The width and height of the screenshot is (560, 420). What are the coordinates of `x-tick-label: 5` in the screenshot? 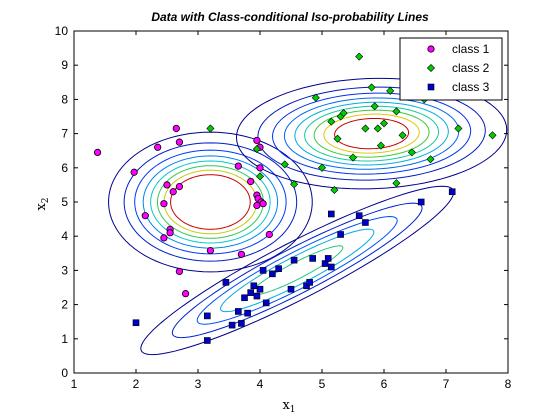 It's located at (322, 384).